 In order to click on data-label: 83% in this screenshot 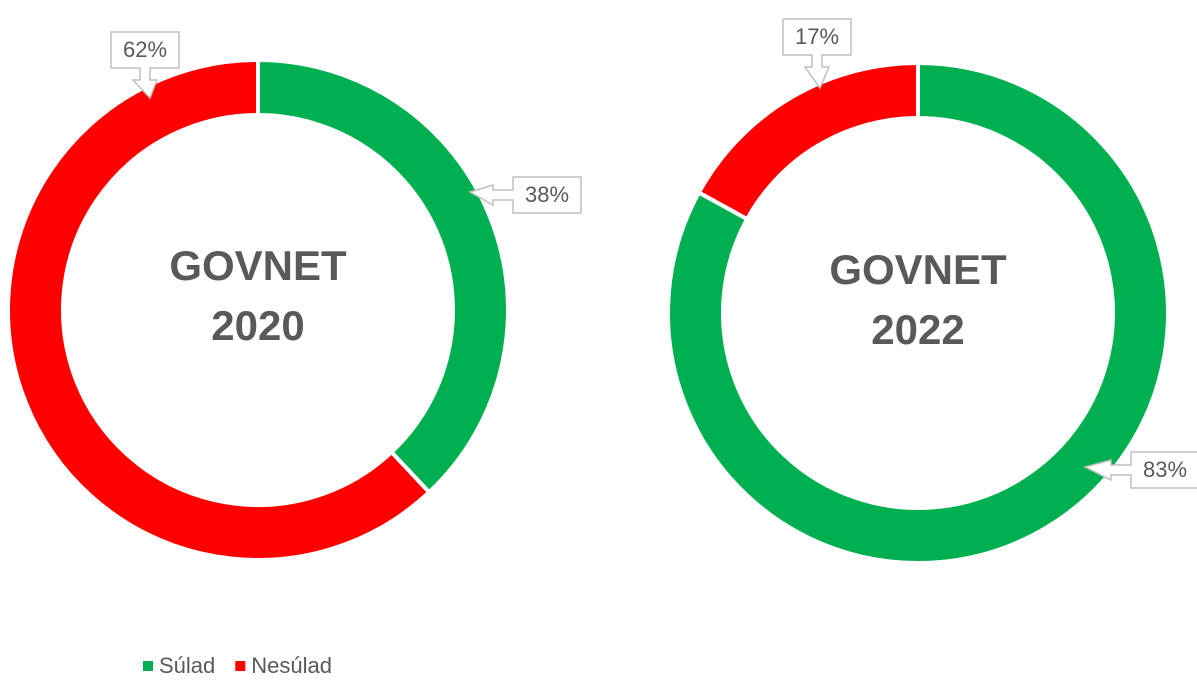, I will do `click(1165, 469)`.